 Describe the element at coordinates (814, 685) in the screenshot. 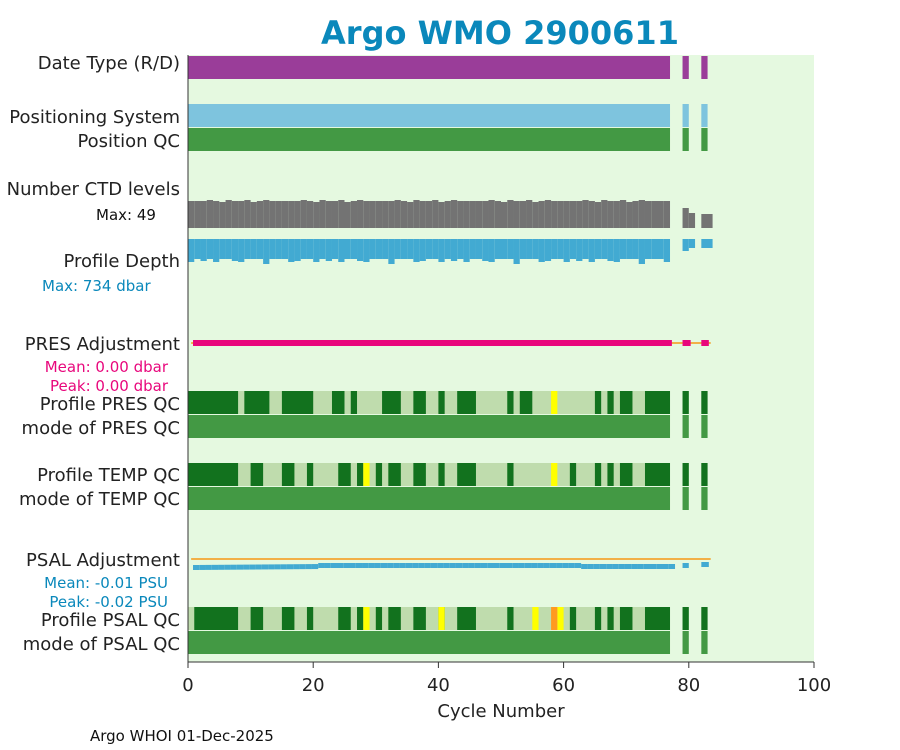

I see `x-tick-label-100: 100` at that location.